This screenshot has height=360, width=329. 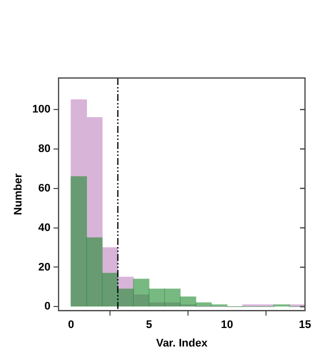 I want to click on y-tick-label: 80, so click(x=44, y=148).